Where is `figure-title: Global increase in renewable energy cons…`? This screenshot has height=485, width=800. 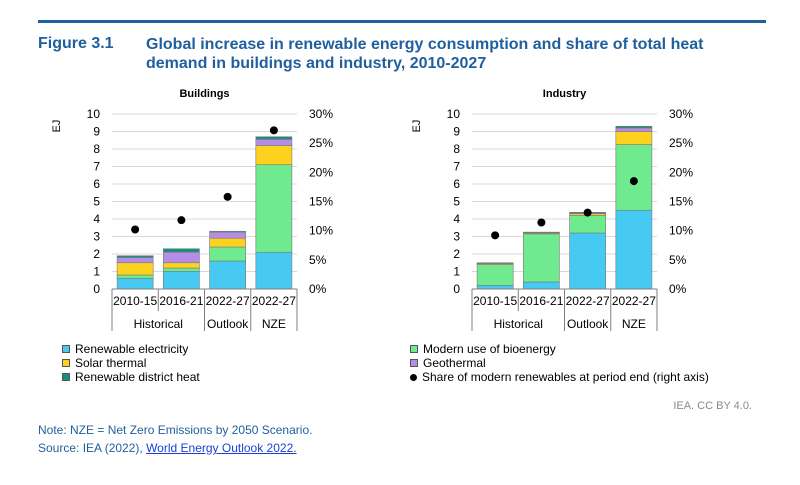 figure-title: Global increase in renewable energy cons… is located at coordinates (425, 54).